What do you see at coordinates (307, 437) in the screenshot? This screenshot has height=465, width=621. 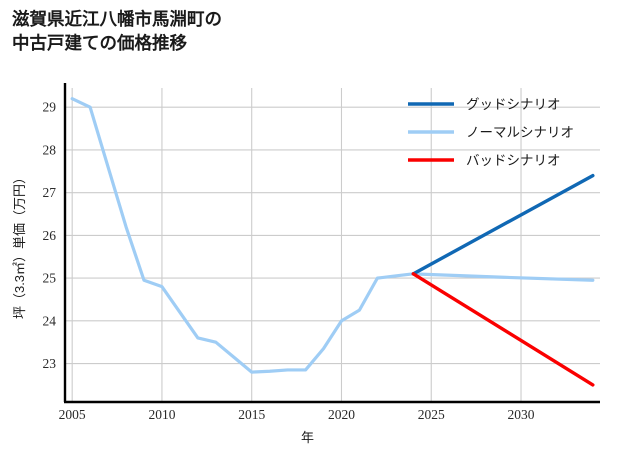 I see `x-axis-title: 年` at bounding box center [307, 437].